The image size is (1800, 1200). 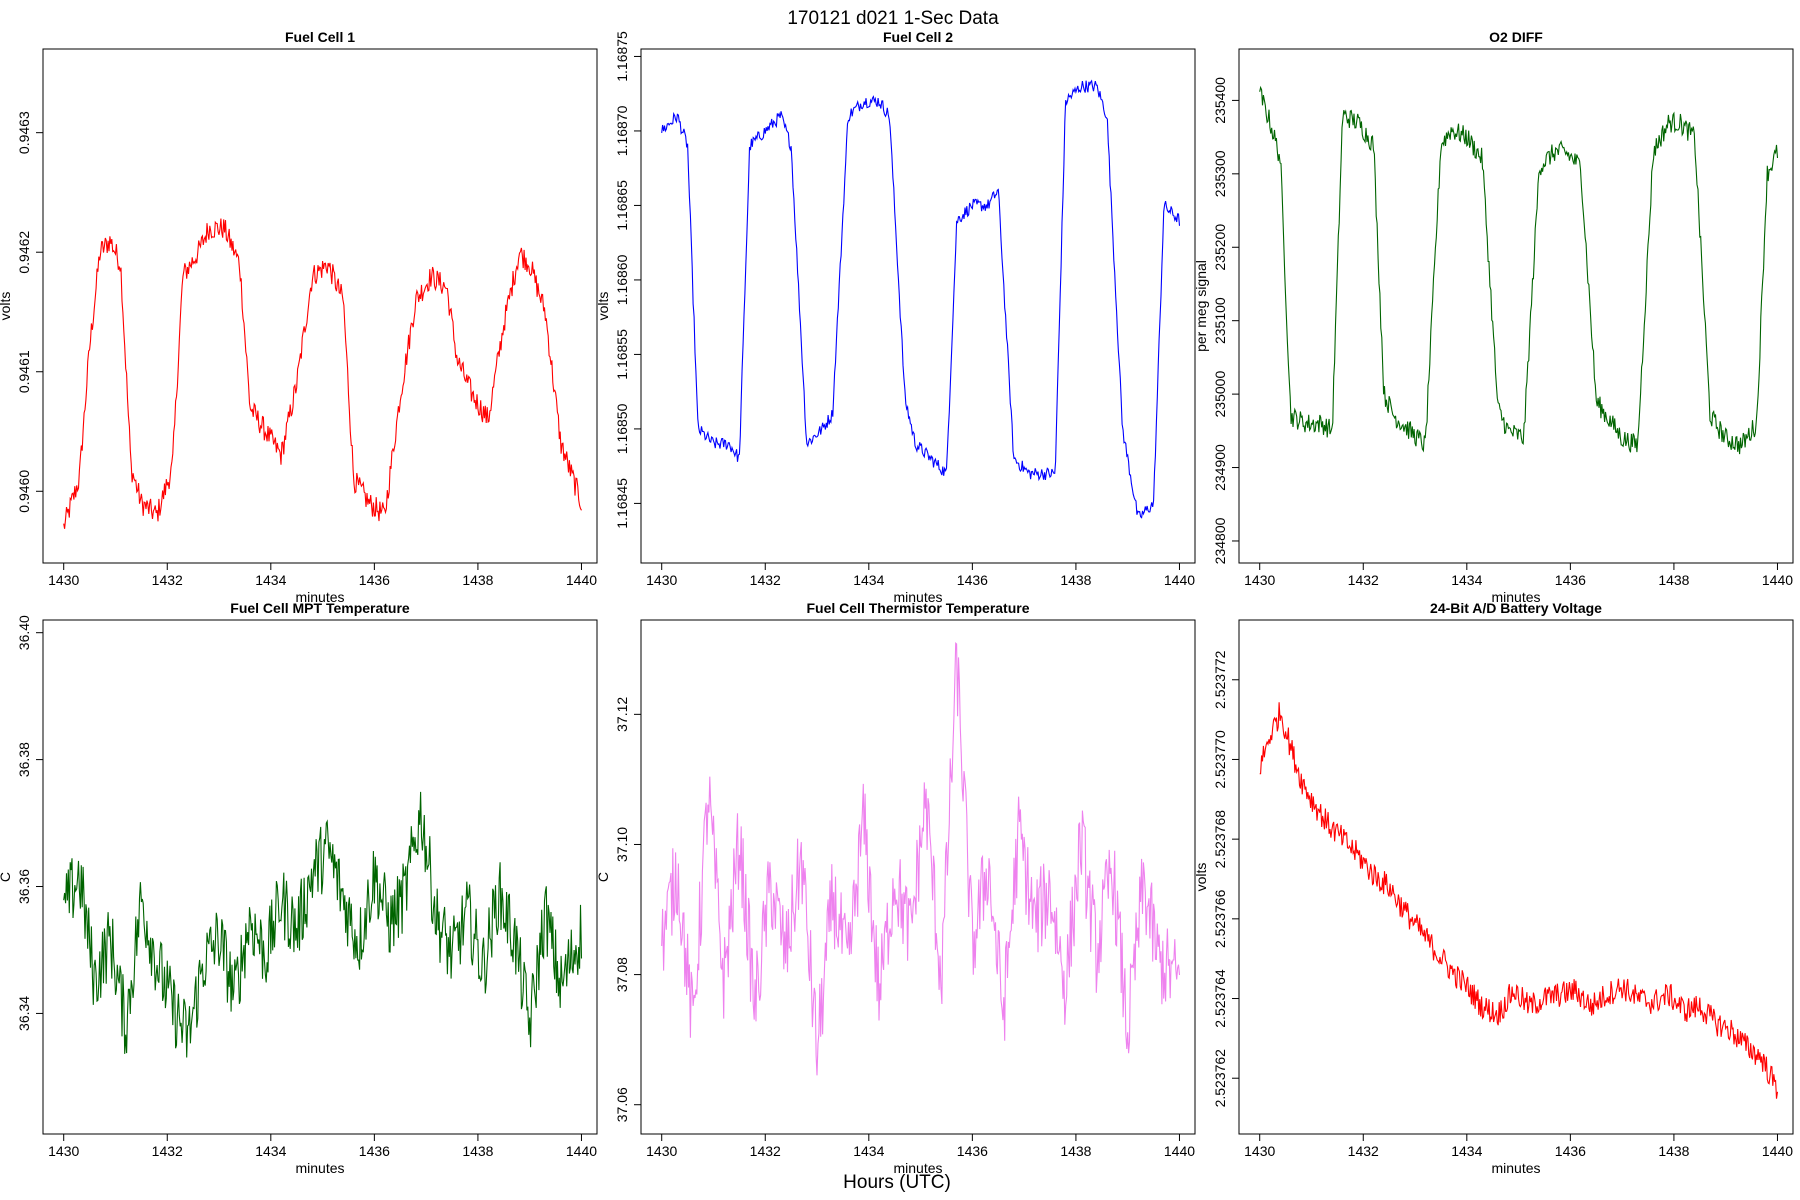 I want to click on y-tick-label: 0.9461, so click(x=24, y=371).